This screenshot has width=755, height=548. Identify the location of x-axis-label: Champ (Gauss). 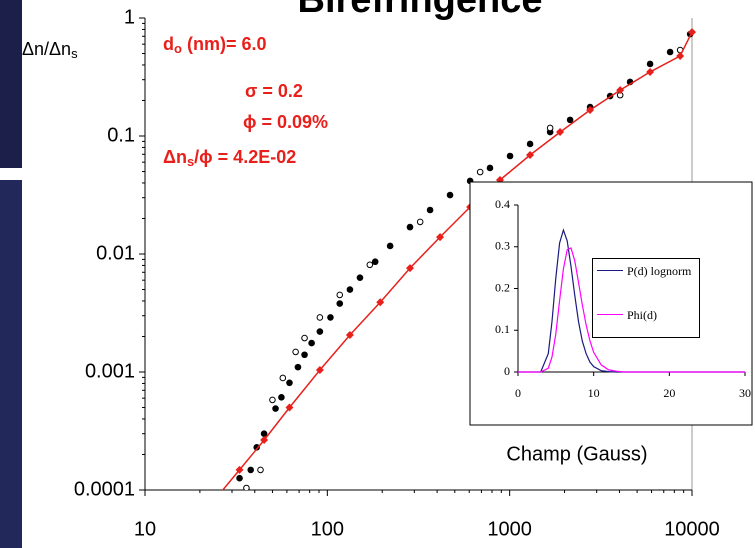
(576, 454).